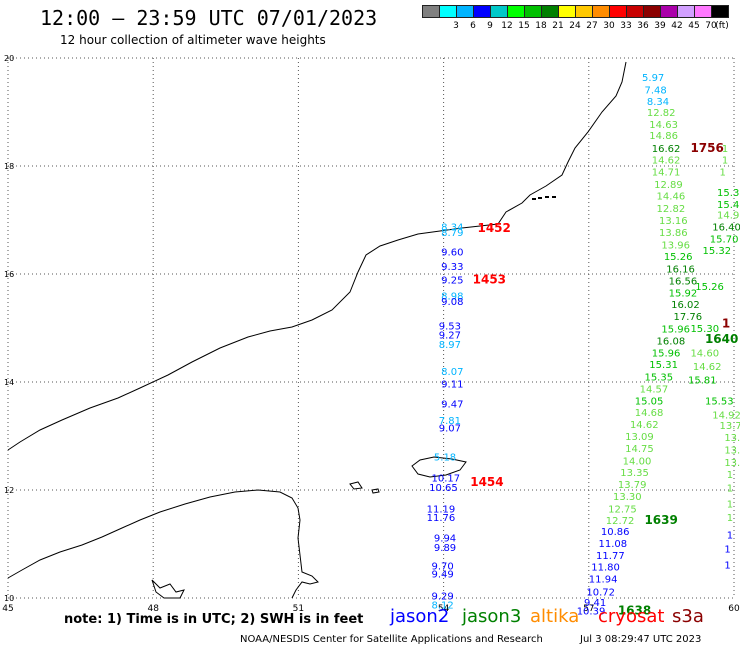  Describe the element at coordinates (694, 26) in the screenshot. I see `colorbar-label: 45` at that location.